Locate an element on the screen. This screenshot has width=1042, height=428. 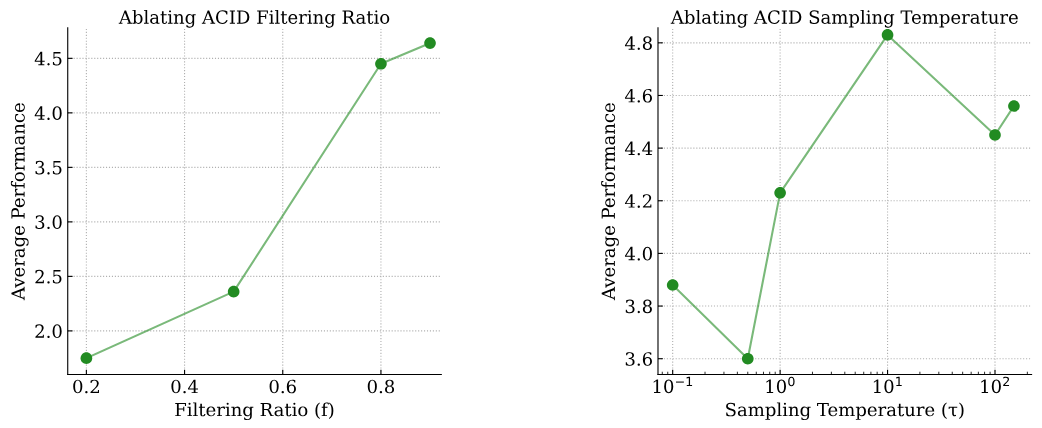
x-tick-label: 0.2 is located at coordinates (86, 386).